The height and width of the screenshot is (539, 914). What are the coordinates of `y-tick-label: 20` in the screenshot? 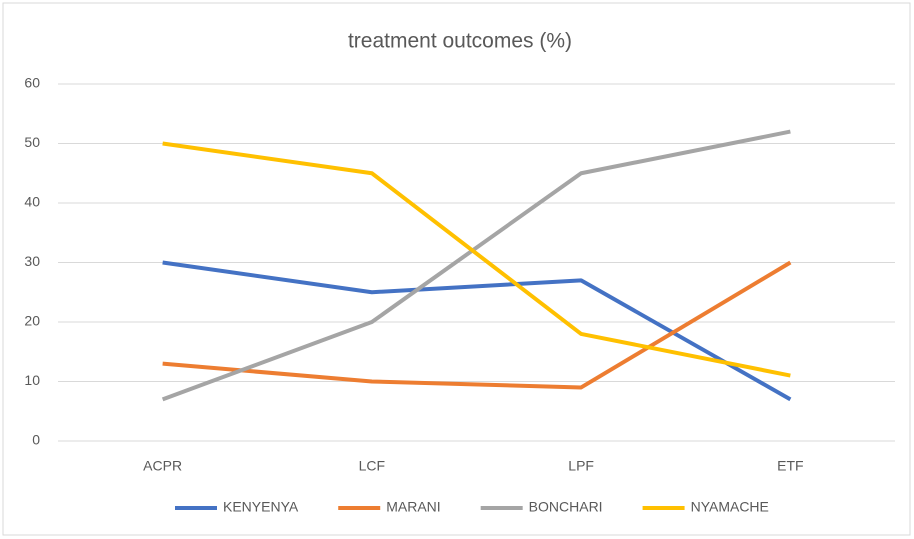 It's located at (32, 321).